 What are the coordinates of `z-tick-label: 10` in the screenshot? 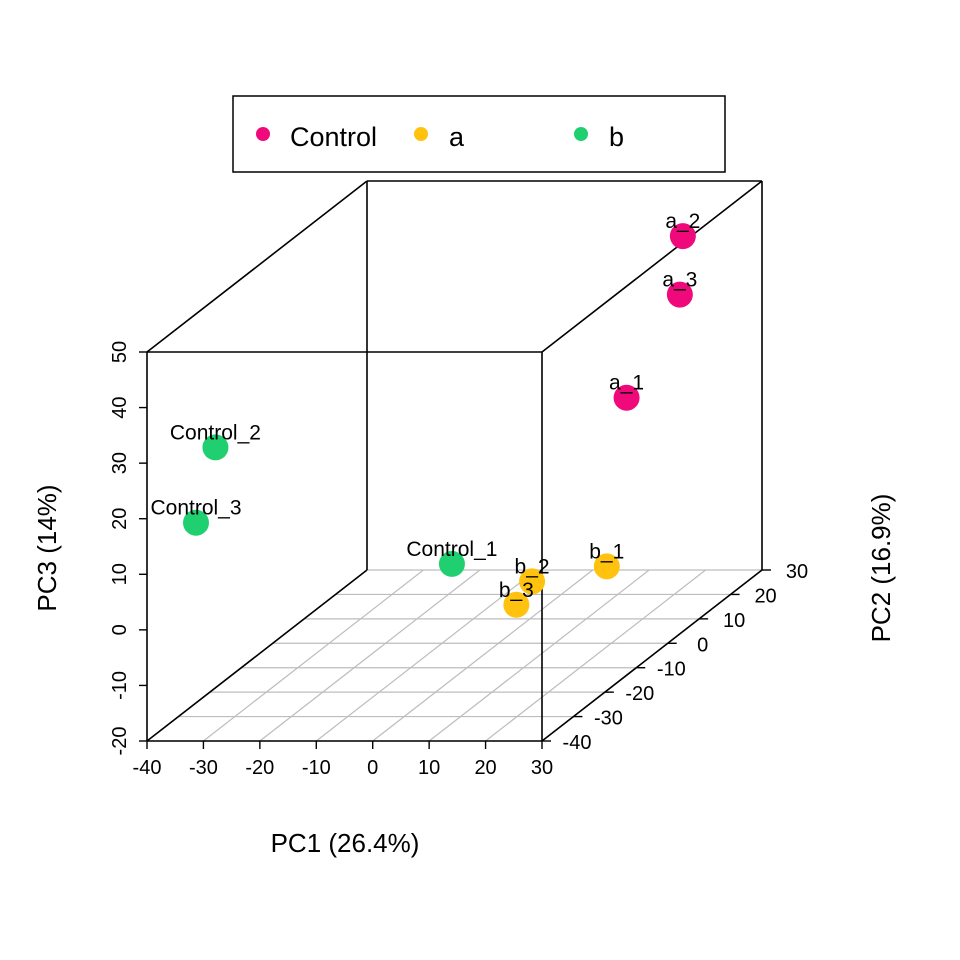 It's located at (120, 574).